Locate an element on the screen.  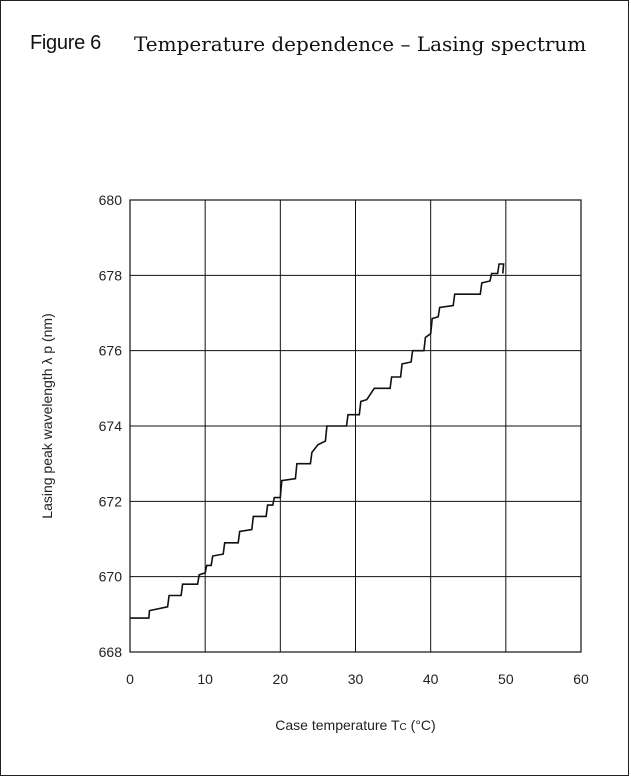
x-tick-label: 30 is located at coordinates (356, 679).